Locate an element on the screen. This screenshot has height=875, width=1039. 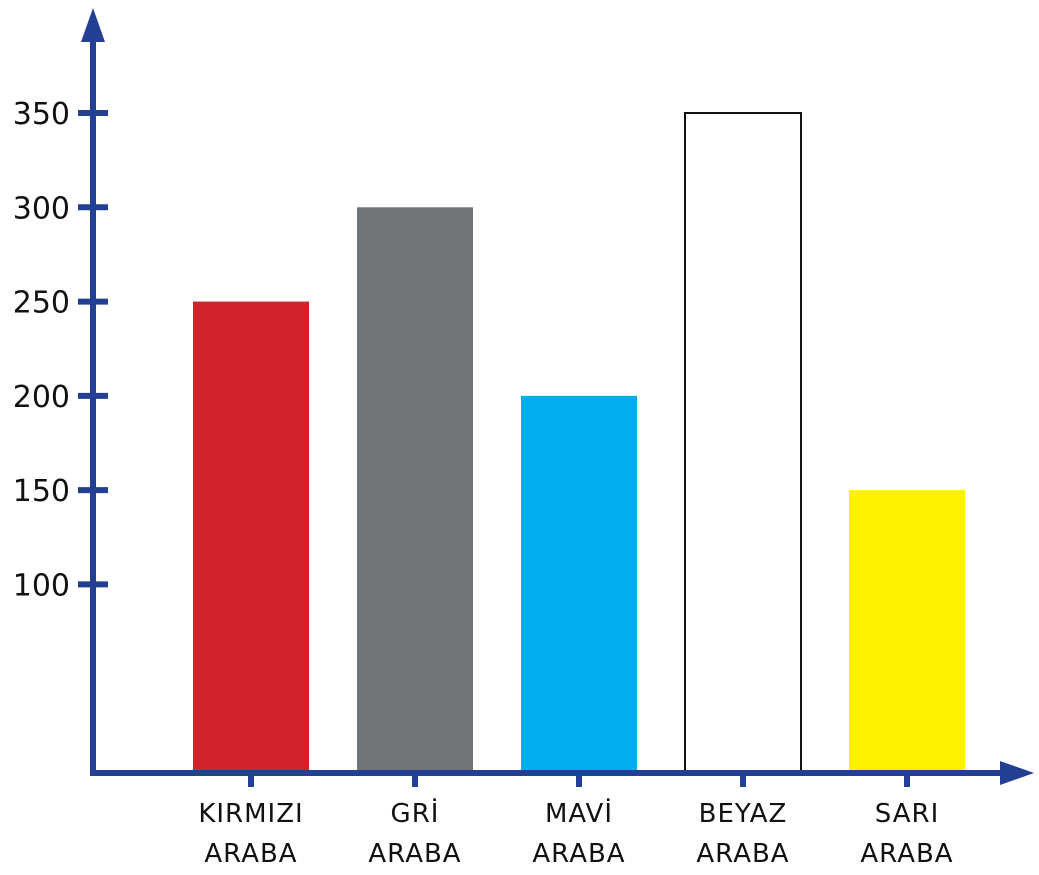
x-category-label: BEYAZ is located at coordinates (743, 814).